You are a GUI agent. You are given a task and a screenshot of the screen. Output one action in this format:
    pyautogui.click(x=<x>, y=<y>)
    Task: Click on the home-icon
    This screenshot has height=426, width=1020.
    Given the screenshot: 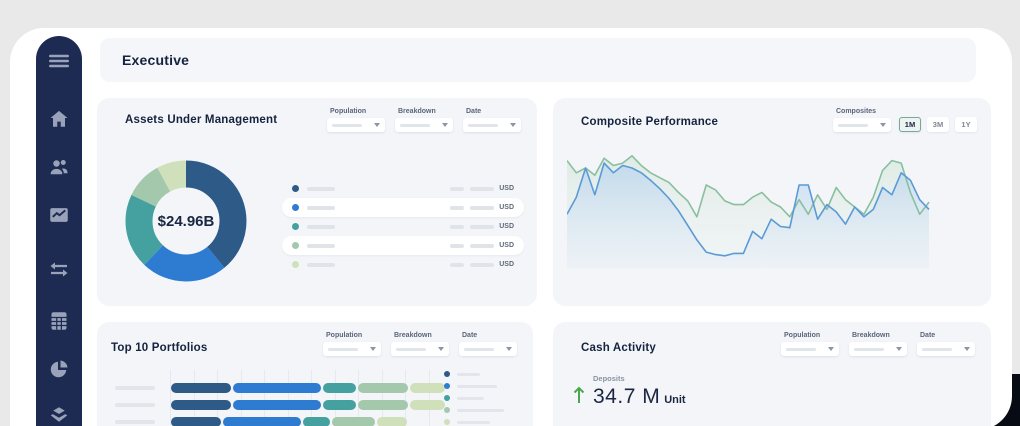 What is the action you would take?
    pyautogui.click(x=59, y=119)
    